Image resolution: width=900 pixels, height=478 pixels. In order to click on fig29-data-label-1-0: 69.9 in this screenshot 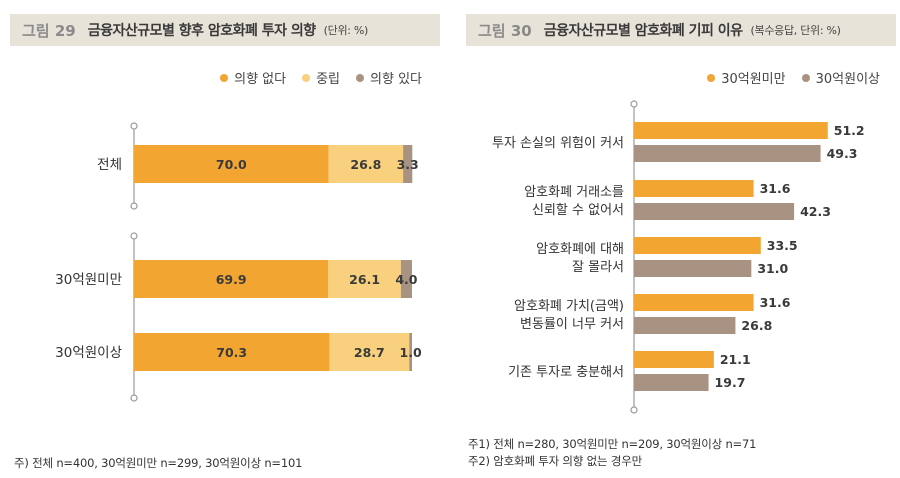, I will do `click(231, 279)`.